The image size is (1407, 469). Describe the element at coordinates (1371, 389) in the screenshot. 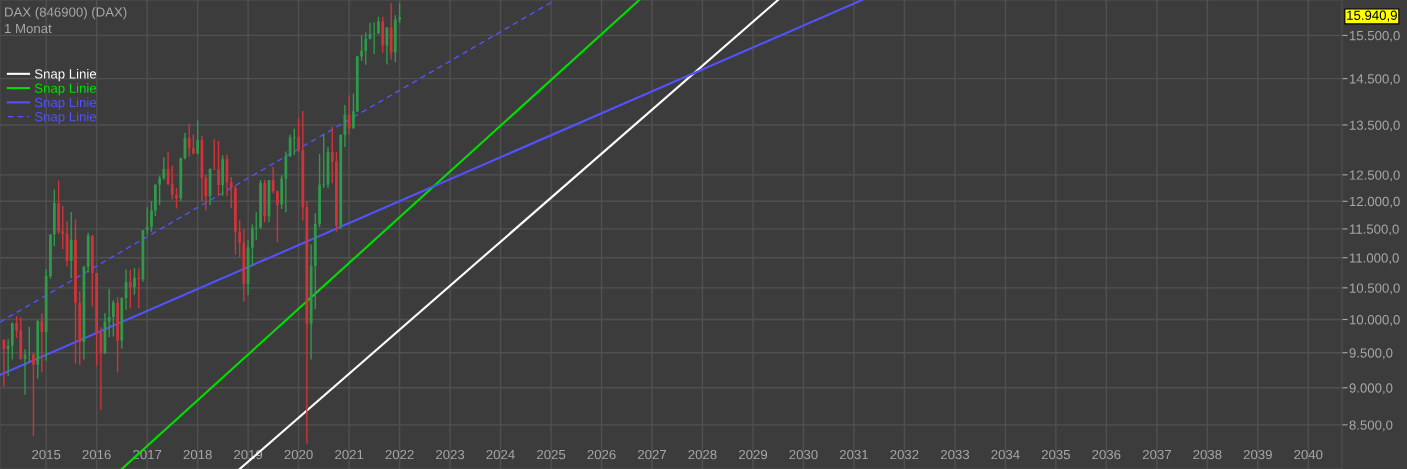

I see `y-tick-label: 9.000,0` at that location.